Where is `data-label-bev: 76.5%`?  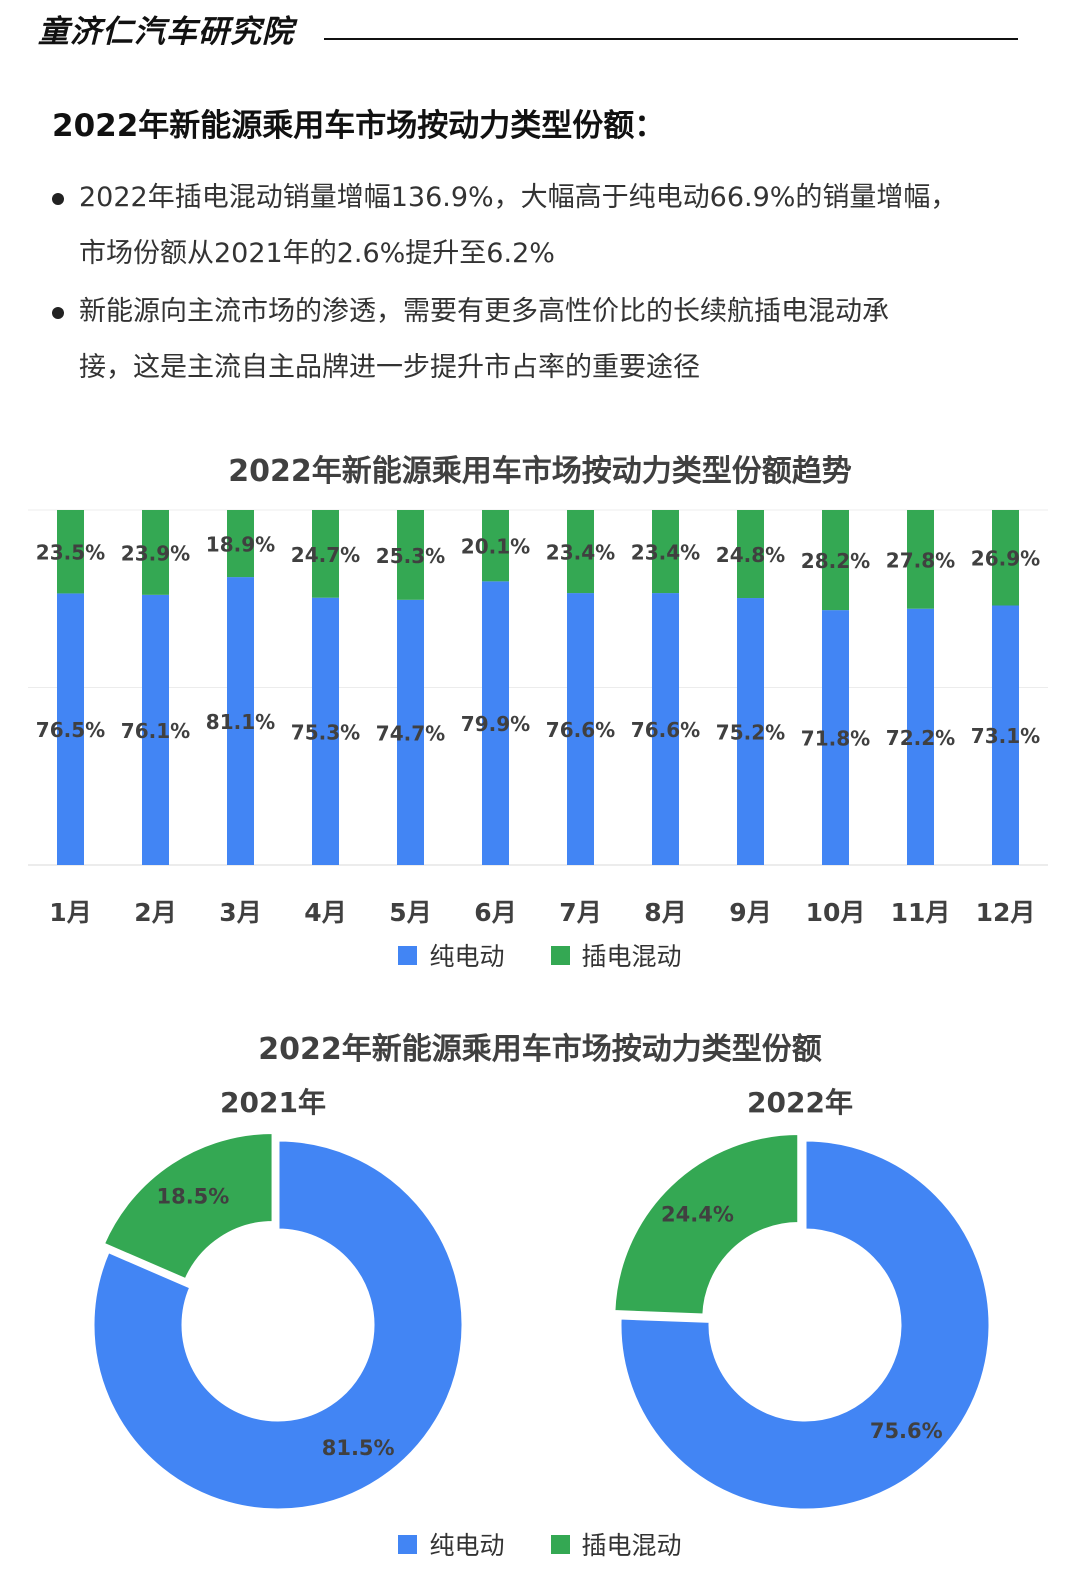
data-label-bev: 76.5% is located at coordinates (70, 730).